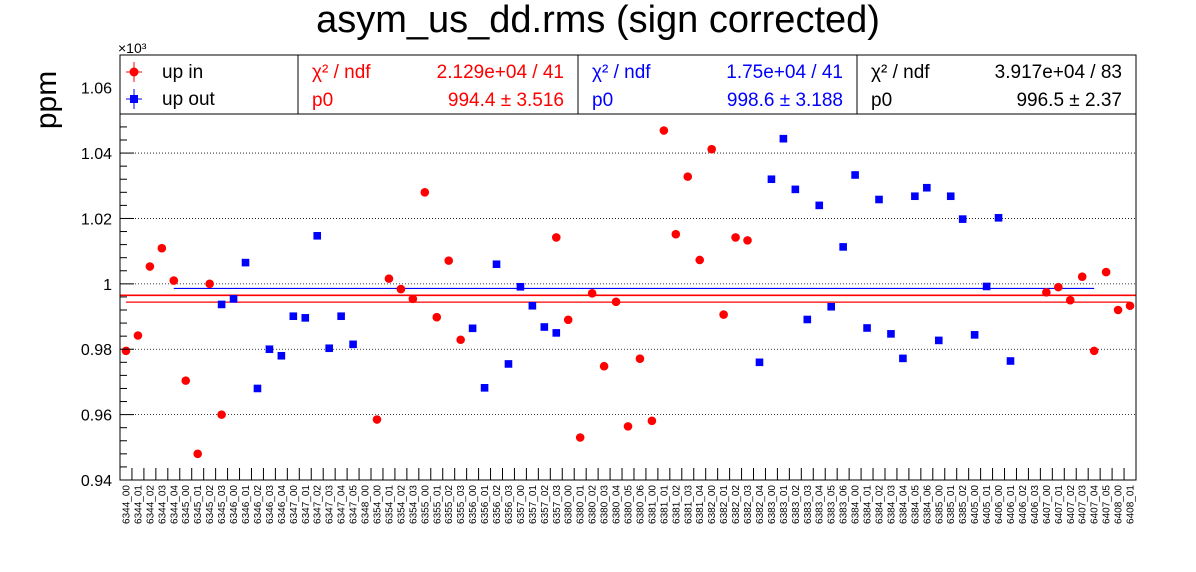 The height and width of the screenshot is (572, 1196). What do you see at coordinates (506, 100) in the screenshot?
I see `p0-value: 994.4 ± 3.516` at bounding box center [506, 100].